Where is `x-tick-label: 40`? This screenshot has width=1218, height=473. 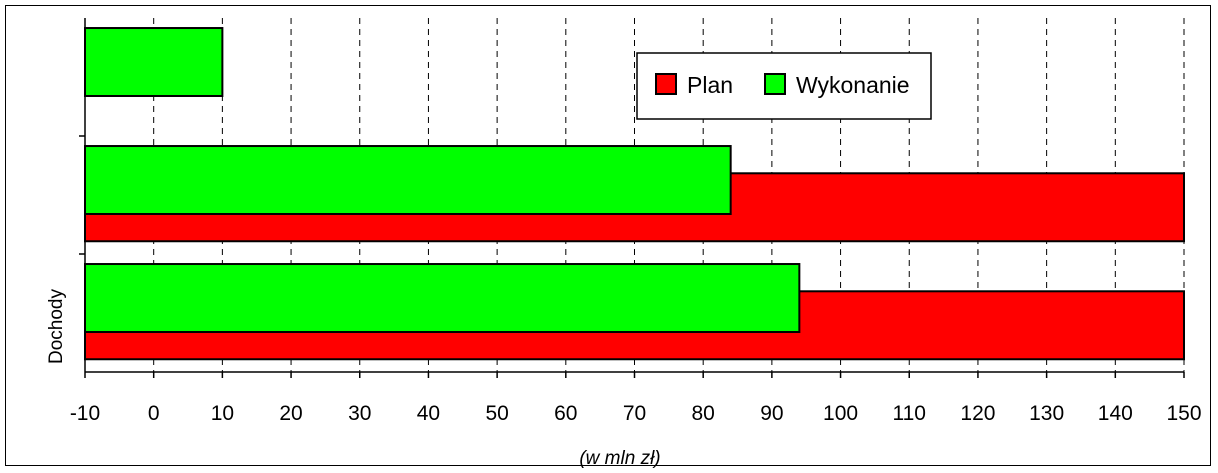
x-tick-label: 40 is located at coordinates (428, 413).